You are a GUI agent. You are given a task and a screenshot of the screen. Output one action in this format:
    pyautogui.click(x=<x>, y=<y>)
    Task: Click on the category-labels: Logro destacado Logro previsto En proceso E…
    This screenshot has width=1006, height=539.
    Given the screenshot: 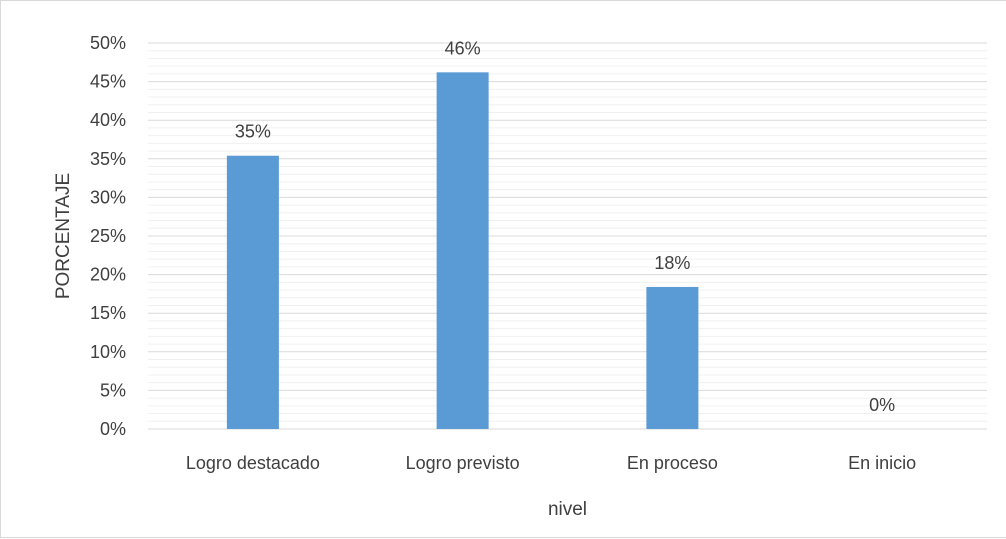 What is the action you would take?
    pyautogui.click(x=551, y=463)
    